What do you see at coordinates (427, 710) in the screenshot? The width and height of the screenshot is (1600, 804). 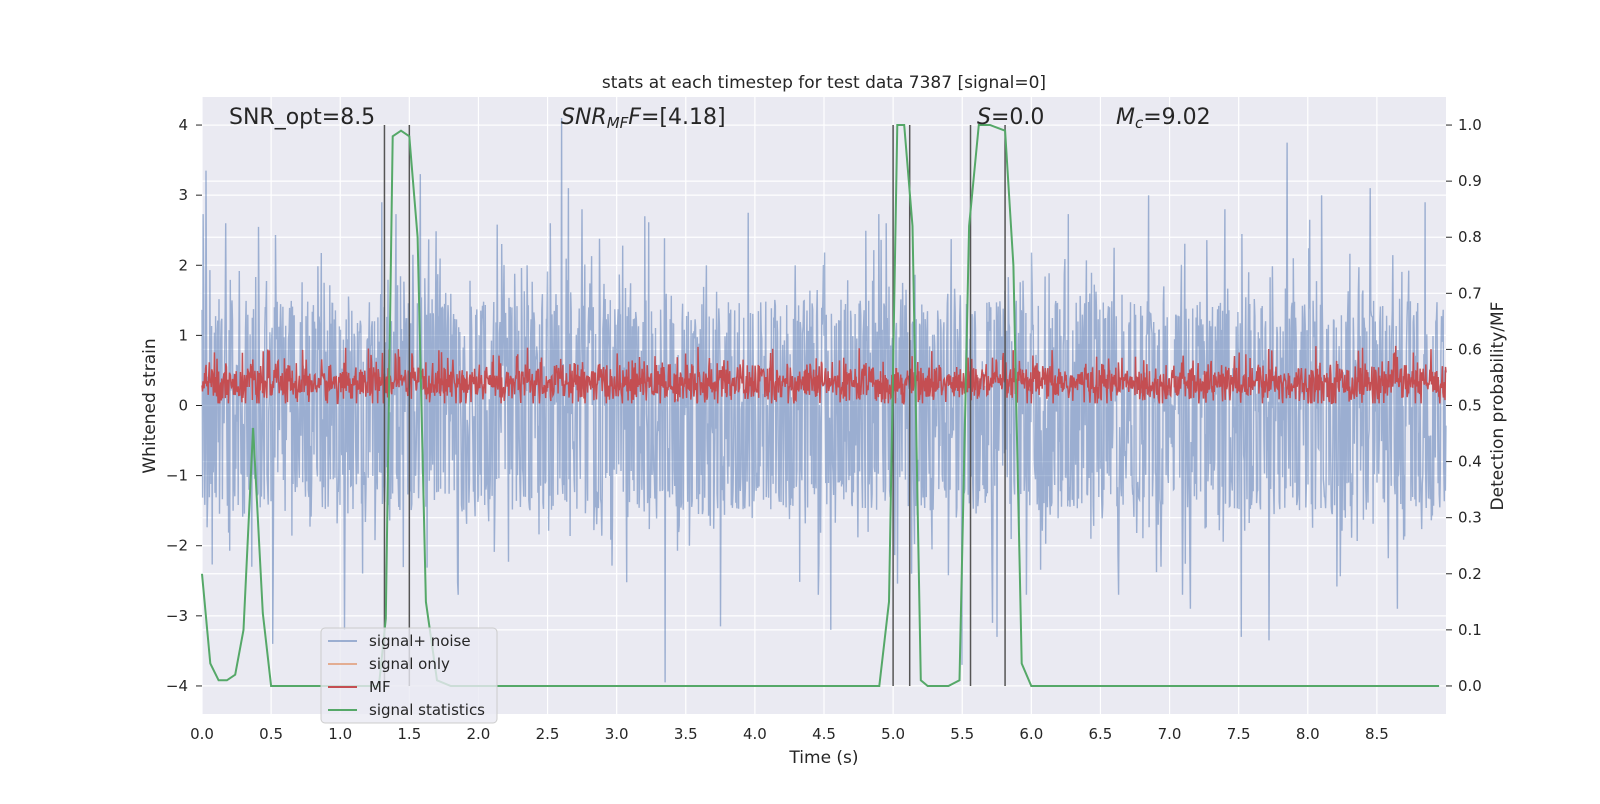 I see `legend-label-signal-statistics: signal statistics` at bounding box center [427, 710].